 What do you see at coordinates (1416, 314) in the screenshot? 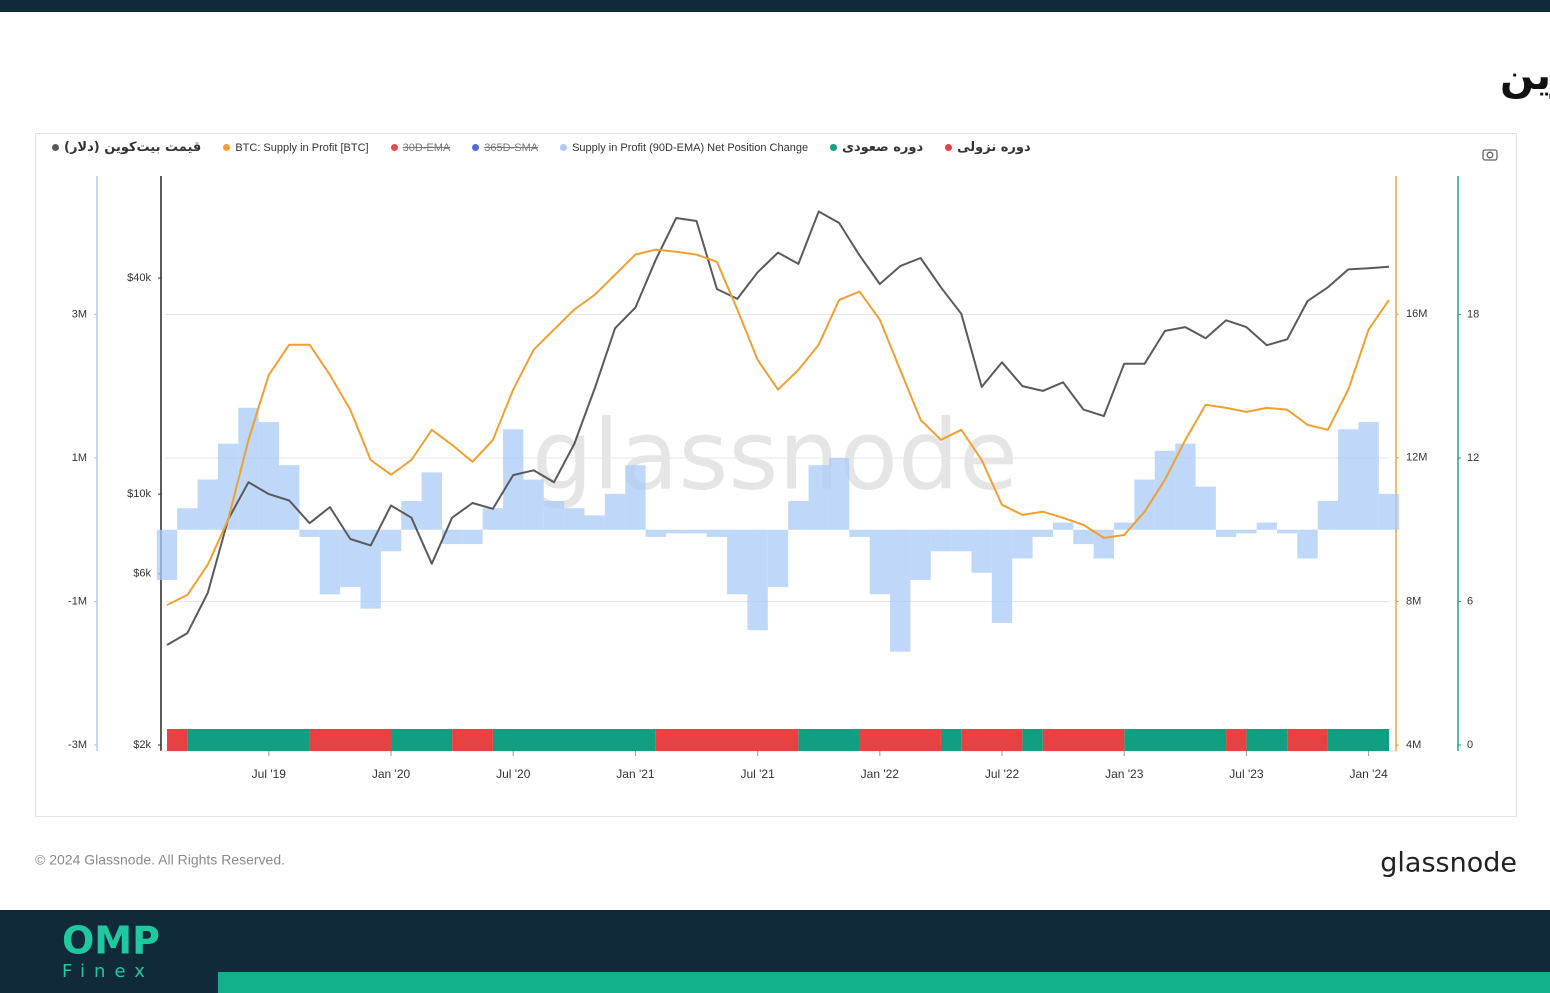
I see `y-tick-label: 16M` at bounding box center [1416, 314].